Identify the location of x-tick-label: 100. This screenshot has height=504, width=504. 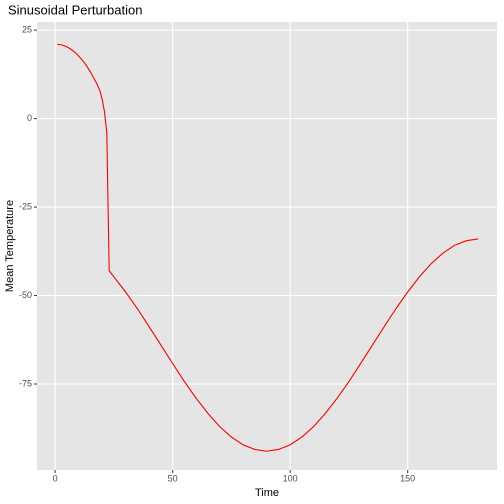
(290, 478).